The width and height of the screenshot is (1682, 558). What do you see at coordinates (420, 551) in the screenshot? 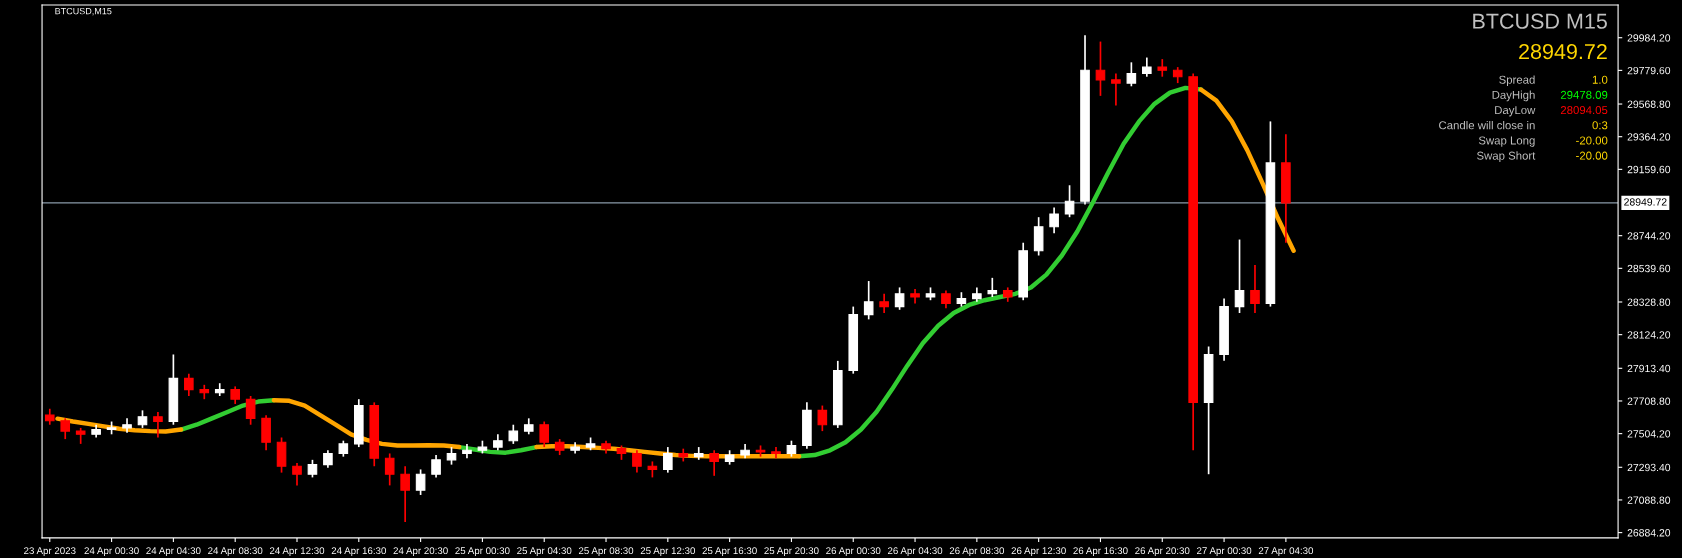
I see `x-tick-label: 24 Apr 20:30` at bounding box center [420, 551].